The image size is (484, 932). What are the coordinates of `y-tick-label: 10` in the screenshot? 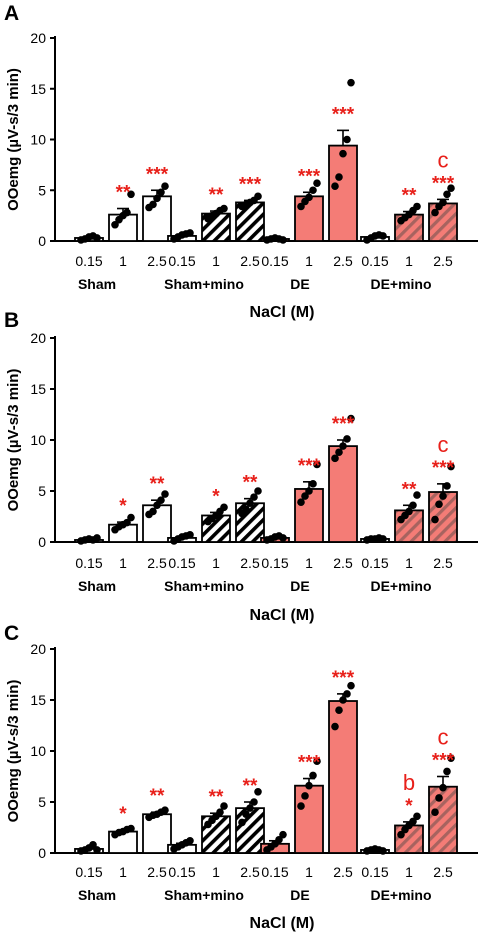 It's located at (38, 440).